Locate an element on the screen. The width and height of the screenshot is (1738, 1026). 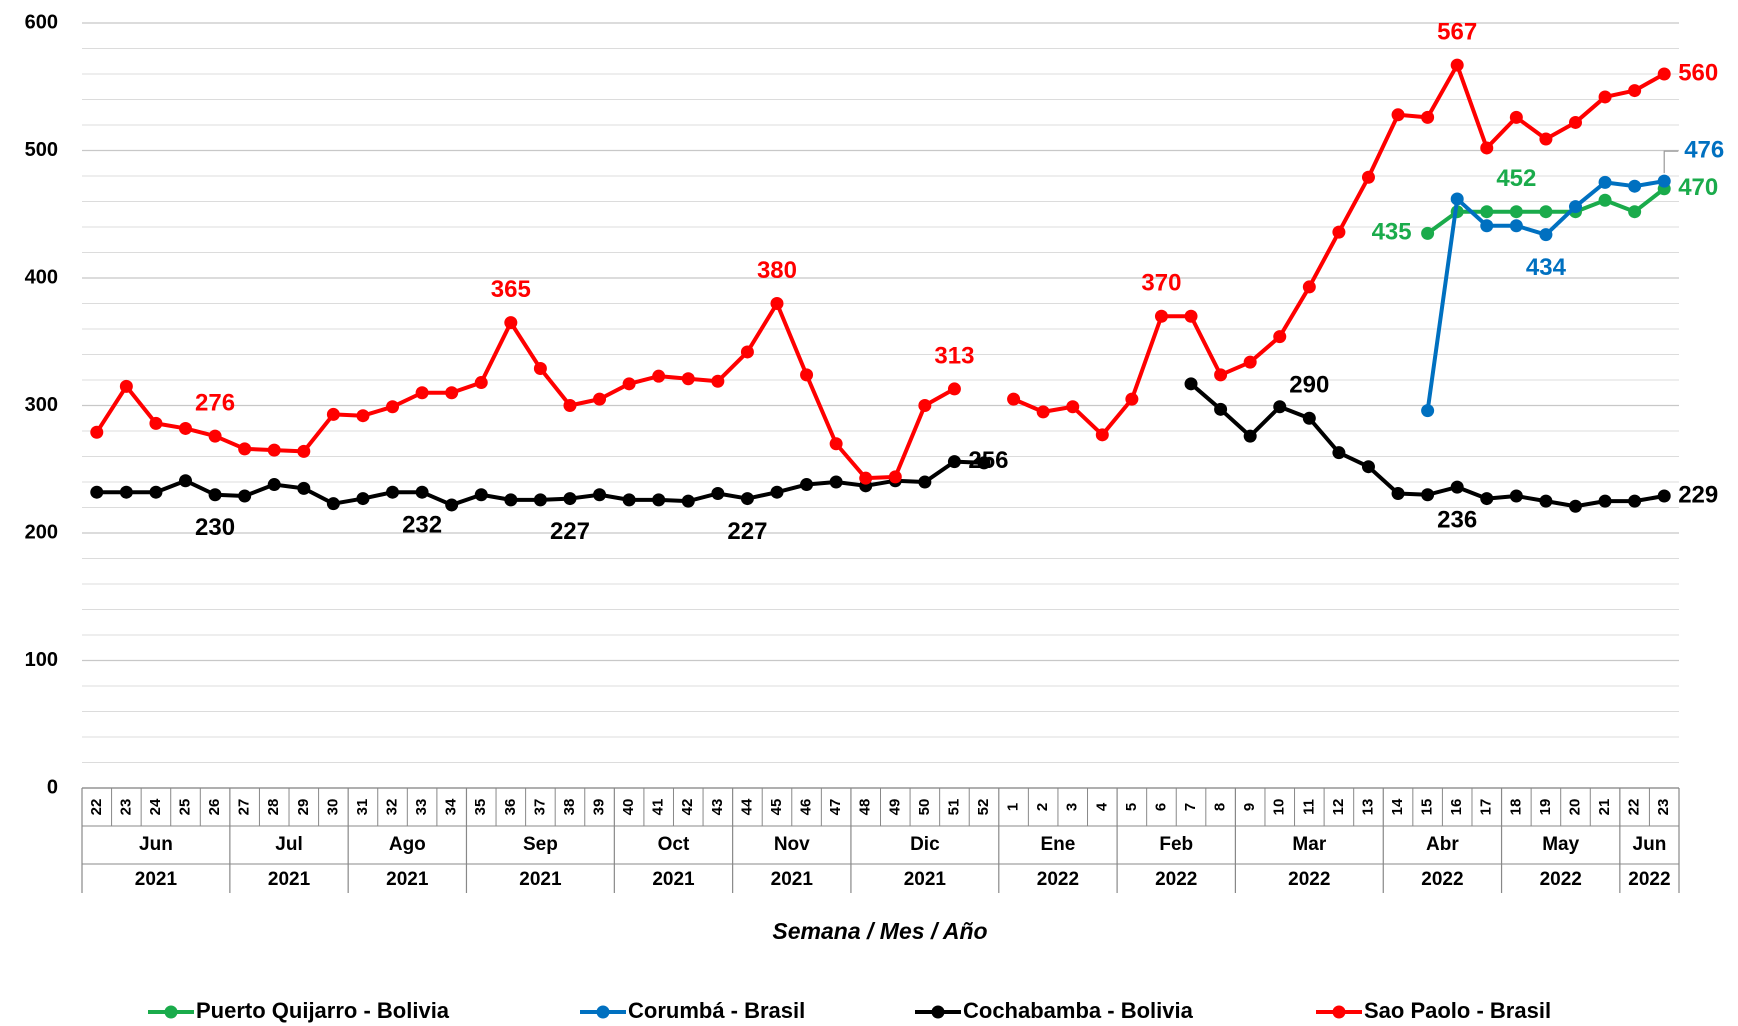
x-tick-label: 10 is located at coordinates (1279, 807).